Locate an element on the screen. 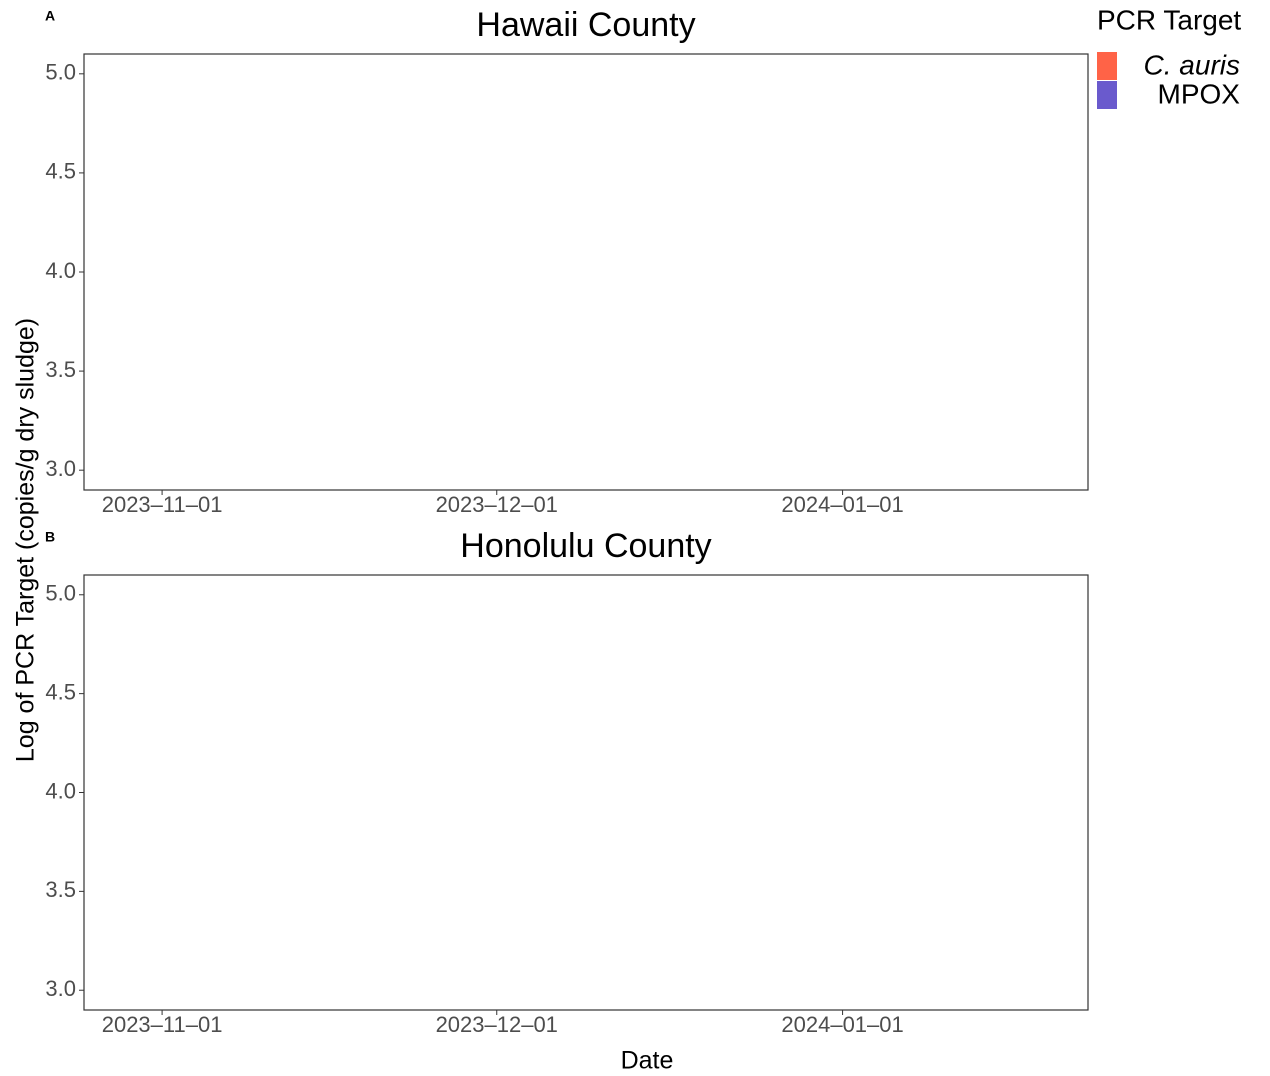  x-axis-label: Date is located at coordinates (647, 1061).